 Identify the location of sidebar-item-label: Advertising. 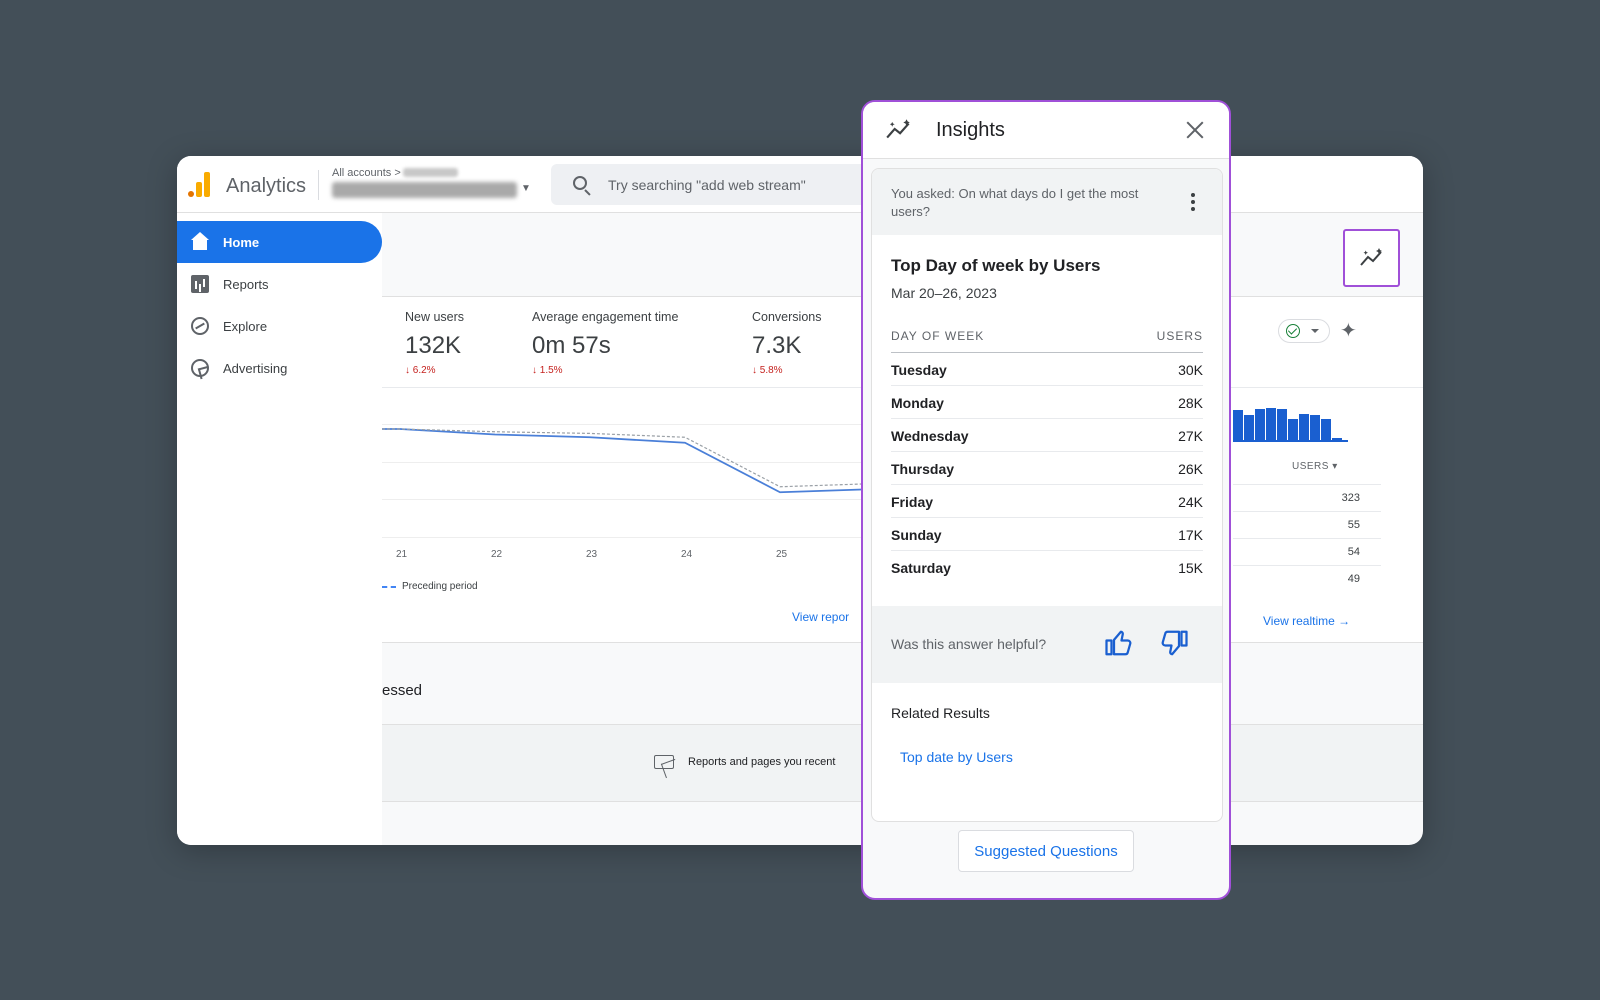
(255, 368).